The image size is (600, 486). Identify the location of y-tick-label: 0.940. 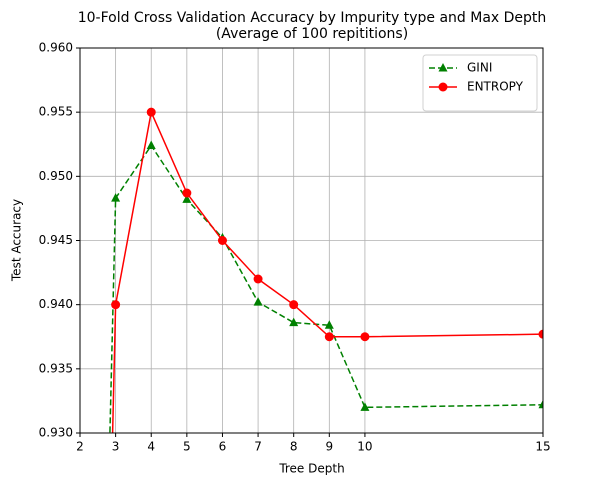
(56, 304).